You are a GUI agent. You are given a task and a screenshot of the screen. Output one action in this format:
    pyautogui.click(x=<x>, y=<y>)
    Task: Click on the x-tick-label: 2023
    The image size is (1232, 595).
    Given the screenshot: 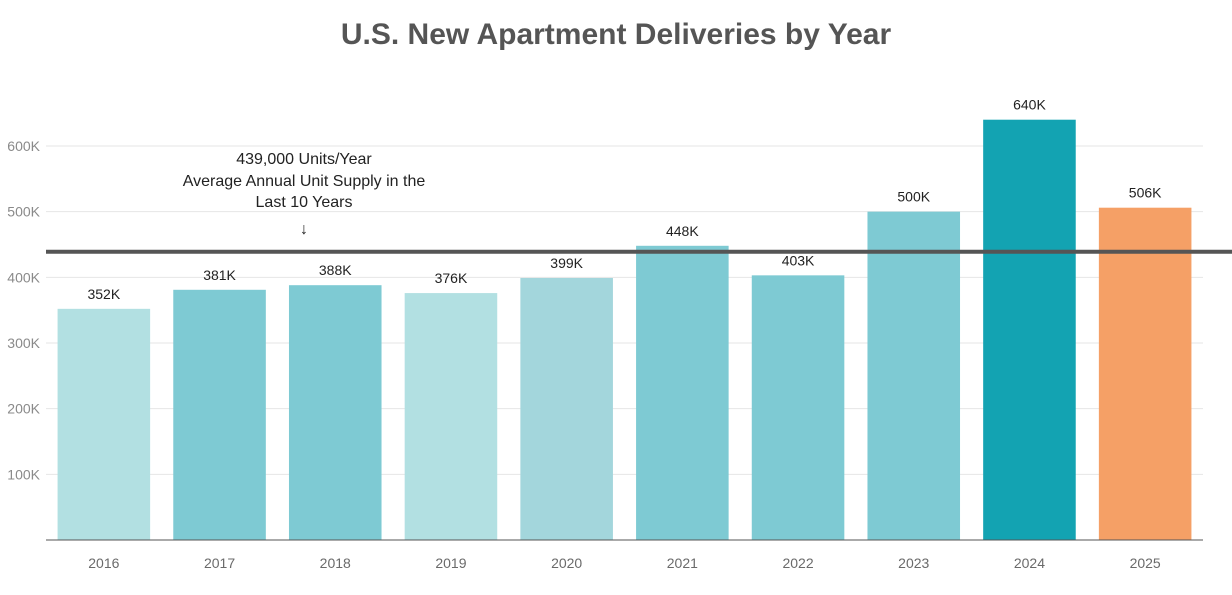 What is the action you would take?
    pyautogui.click(x=913, y=563)
    